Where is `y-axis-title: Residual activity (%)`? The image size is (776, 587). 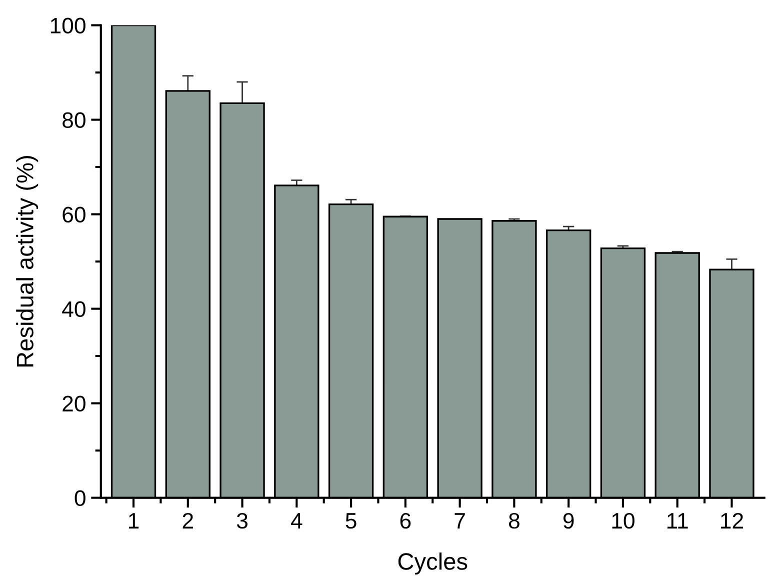 y-axis-title: Residual activity (%) is located at coordinates (27, 261).